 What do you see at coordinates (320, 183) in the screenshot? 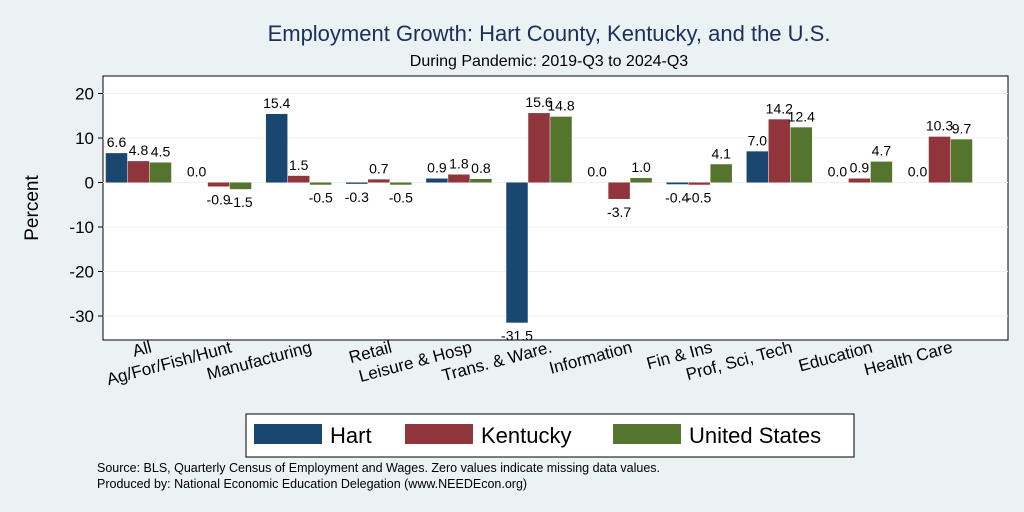
I see `bar-united-states-manufacturing` at bounding box center [320, 183].